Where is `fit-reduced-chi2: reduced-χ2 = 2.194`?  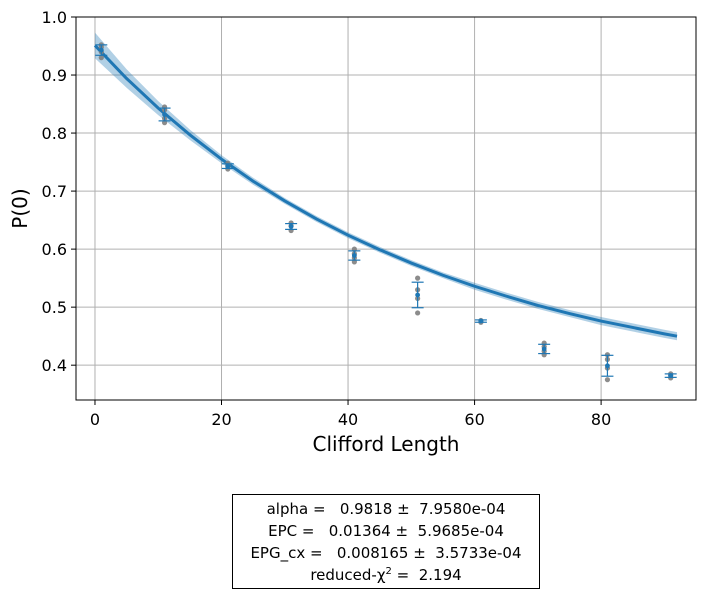 fit-reduced-chi2: reduced-χ2 = 2.194 is located at coordinates (385, 575).